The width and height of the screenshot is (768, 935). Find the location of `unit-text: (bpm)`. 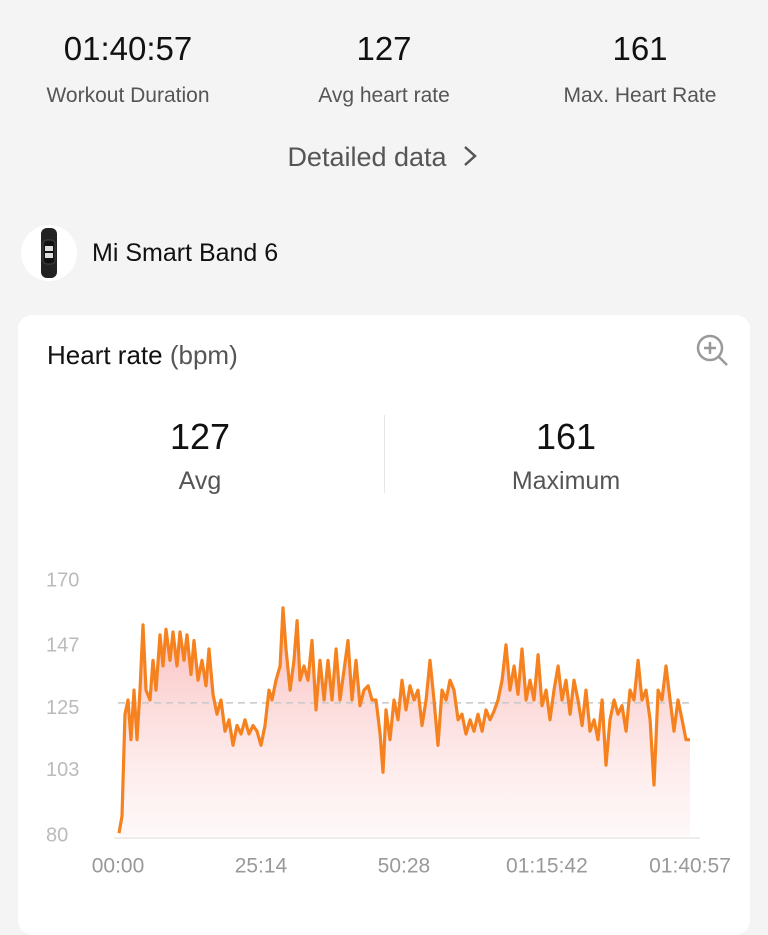

unit-text: (bpm) is located at coordinates (203, 355).